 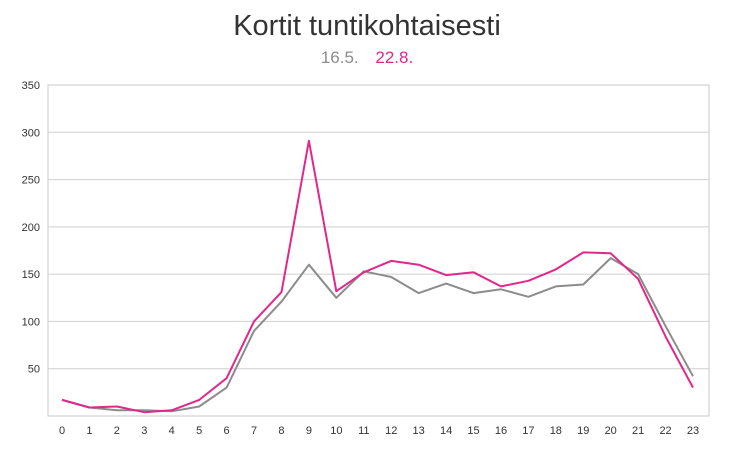 What do you see at coordinates (367, 26) in the screenshot?
I see `chart-title: Kortit tuntikohtaisesti` at bounding box center [367, 26].